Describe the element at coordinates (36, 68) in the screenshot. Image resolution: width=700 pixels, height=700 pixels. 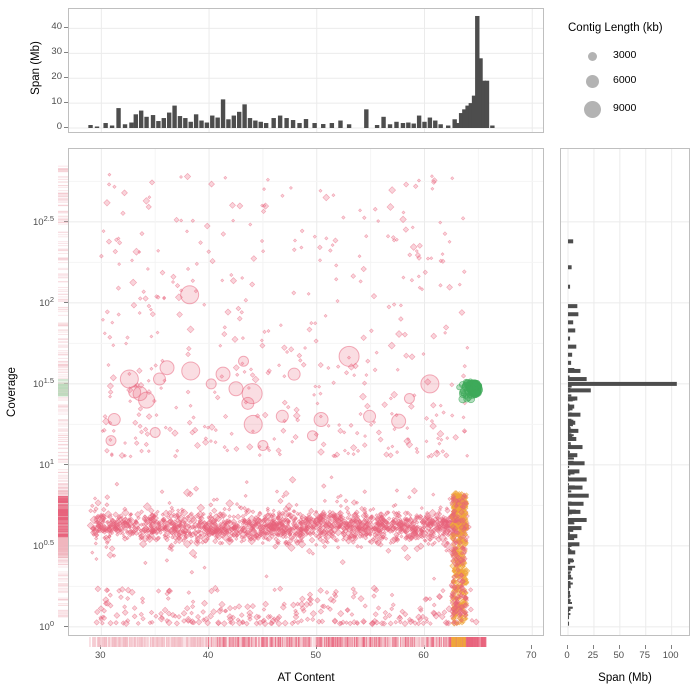
I see `top-y-axis-label: Span (Mb)` at that location.